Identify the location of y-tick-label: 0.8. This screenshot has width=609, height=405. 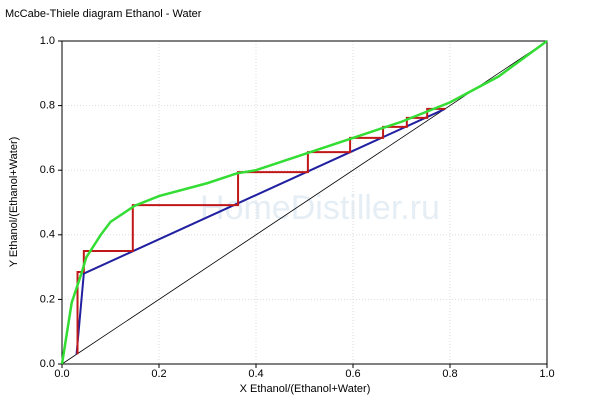
(47, 106).